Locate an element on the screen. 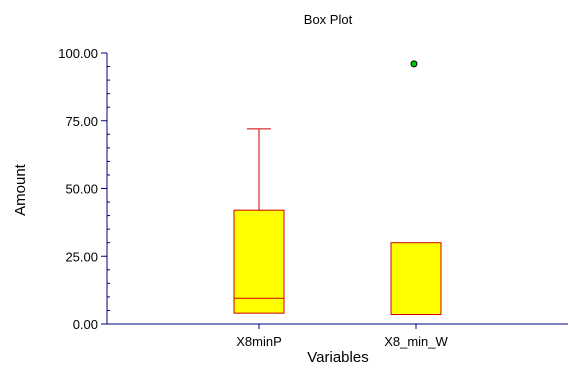 The width and height of the screenshot is (569, 370). x-tick-label: X8minP is located at coordinates (259, 341).